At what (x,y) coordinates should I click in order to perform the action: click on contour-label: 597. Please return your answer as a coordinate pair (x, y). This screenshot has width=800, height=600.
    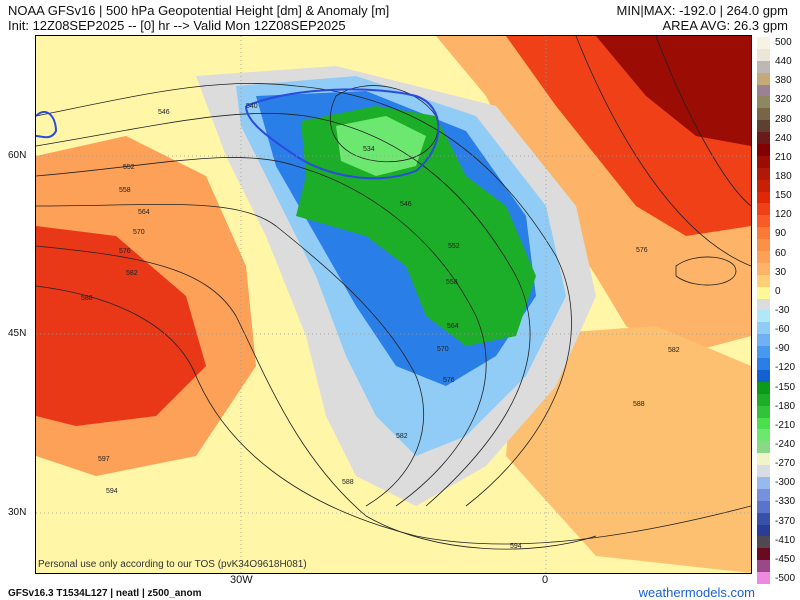
    Looking at the image, I should click on (104, 459).